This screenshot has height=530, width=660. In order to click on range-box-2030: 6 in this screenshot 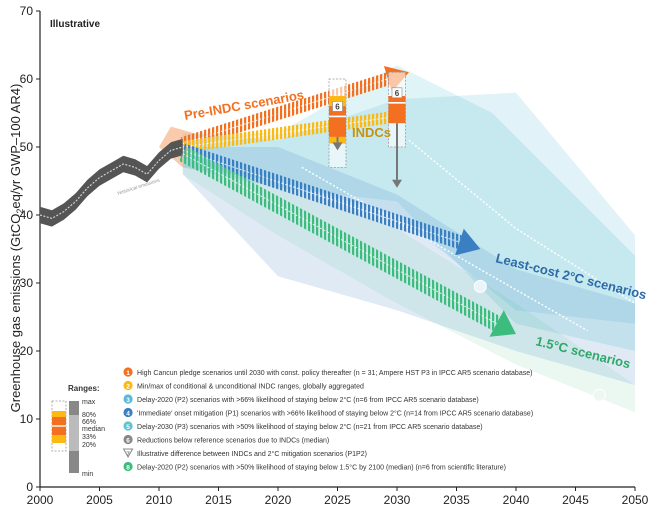, I will do `click(397, 129)`.